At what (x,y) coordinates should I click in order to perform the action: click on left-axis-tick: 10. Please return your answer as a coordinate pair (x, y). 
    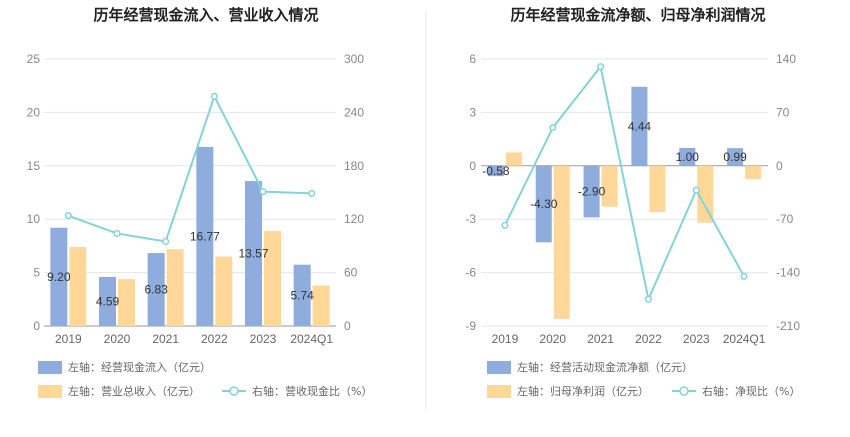
    Looking at the image, I should click on (34, 219).